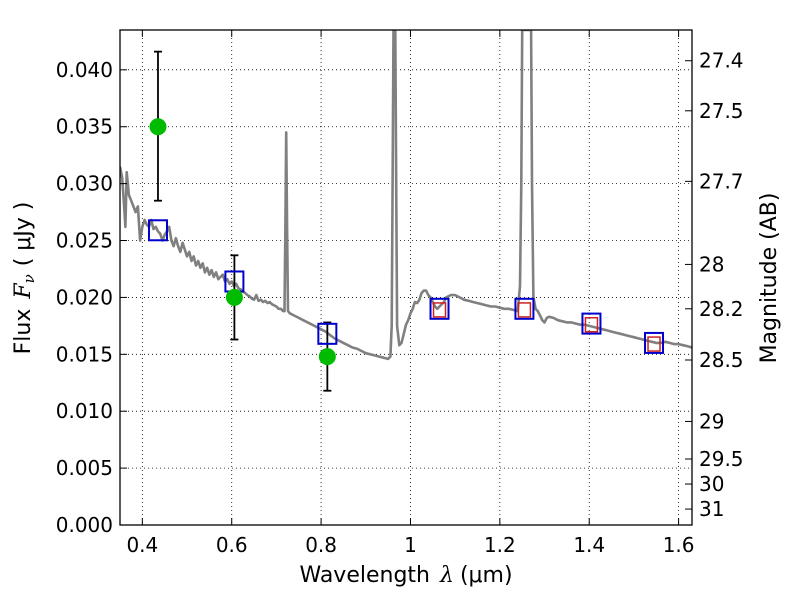 Image resolution: width=800 pixels, height=600 pixels. Describe the element at coordinates (23, 234) in the screenshot. I see `y-axis-label-unit: ( μJy )` at that location.